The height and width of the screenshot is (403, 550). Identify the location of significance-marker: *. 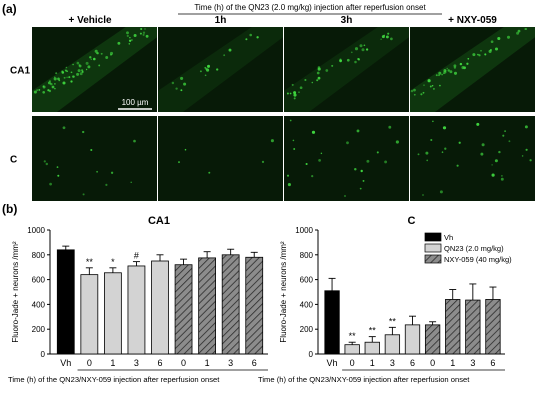
(113, 262).